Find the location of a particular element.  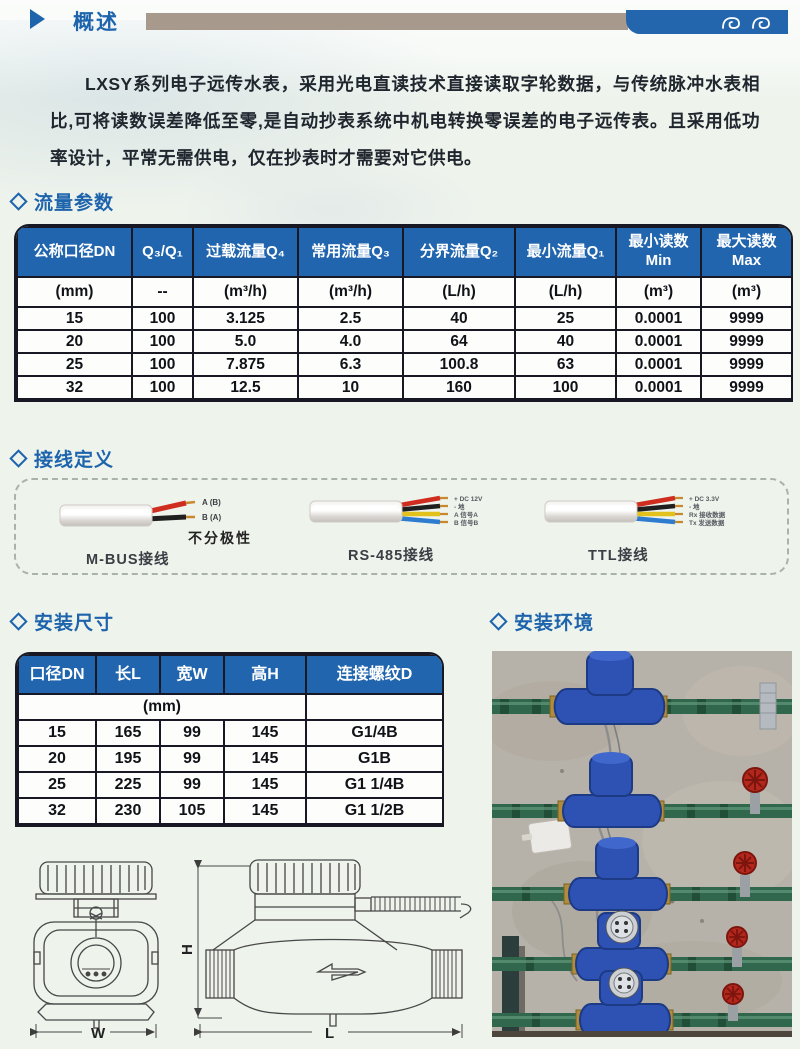

table-row: 20 195 99 145 G1B is located at coordinates (229, 759).